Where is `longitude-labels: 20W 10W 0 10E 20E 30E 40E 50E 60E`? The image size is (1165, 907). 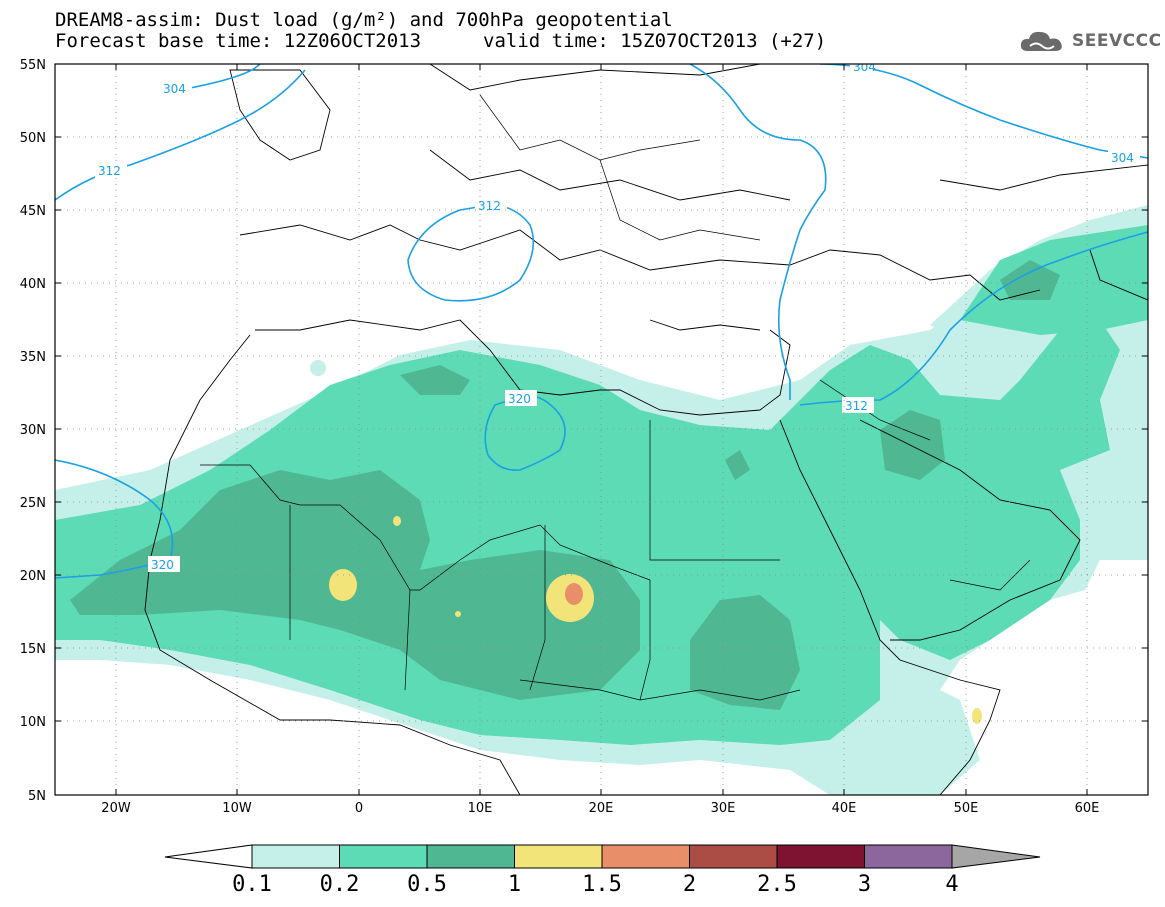
longitude-labels: 20W 10W 0 10E 20E 30E 40E 50E 60E is located at coordinates (600, 808).